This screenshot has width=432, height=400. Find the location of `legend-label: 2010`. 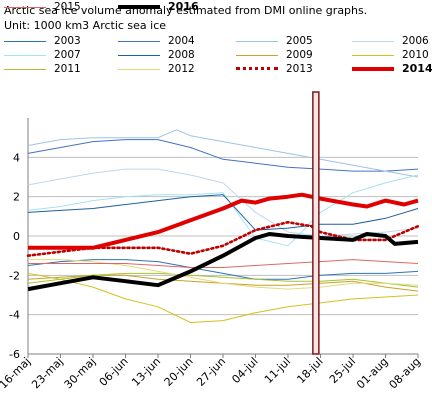

legend-label: 2010 is located at coordinates (415, 55).